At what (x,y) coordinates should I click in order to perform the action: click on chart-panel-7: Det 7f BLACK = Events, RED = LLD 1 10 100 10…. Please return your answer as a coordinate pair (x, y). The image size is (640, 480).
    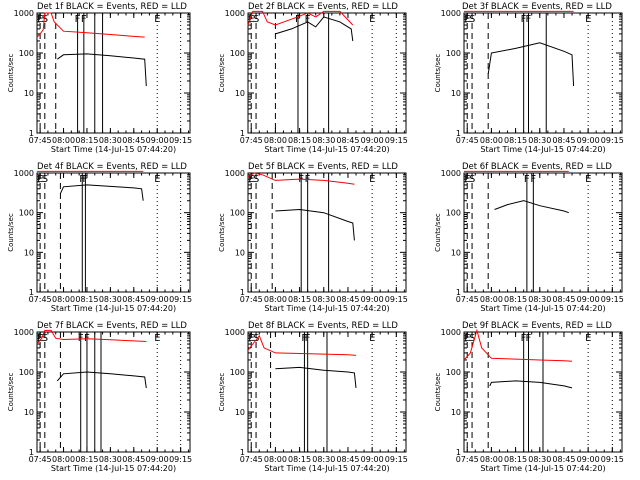
    Looking at the image, I should click on (99, 397).